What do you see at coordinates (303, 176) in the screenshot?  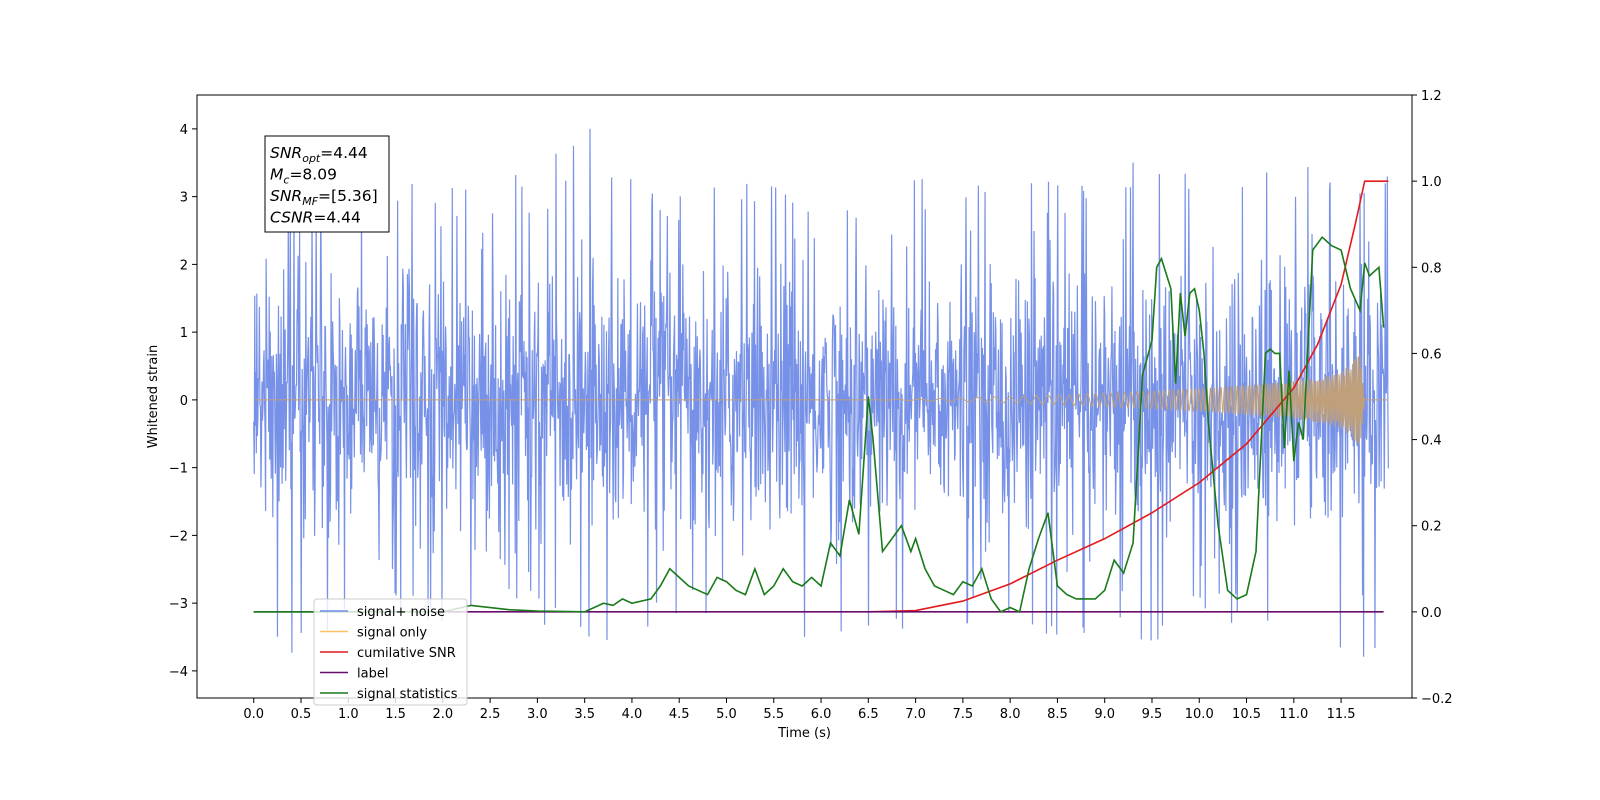 I see `annotation-line: Mc=8.09` at bounding box center [303, 176].